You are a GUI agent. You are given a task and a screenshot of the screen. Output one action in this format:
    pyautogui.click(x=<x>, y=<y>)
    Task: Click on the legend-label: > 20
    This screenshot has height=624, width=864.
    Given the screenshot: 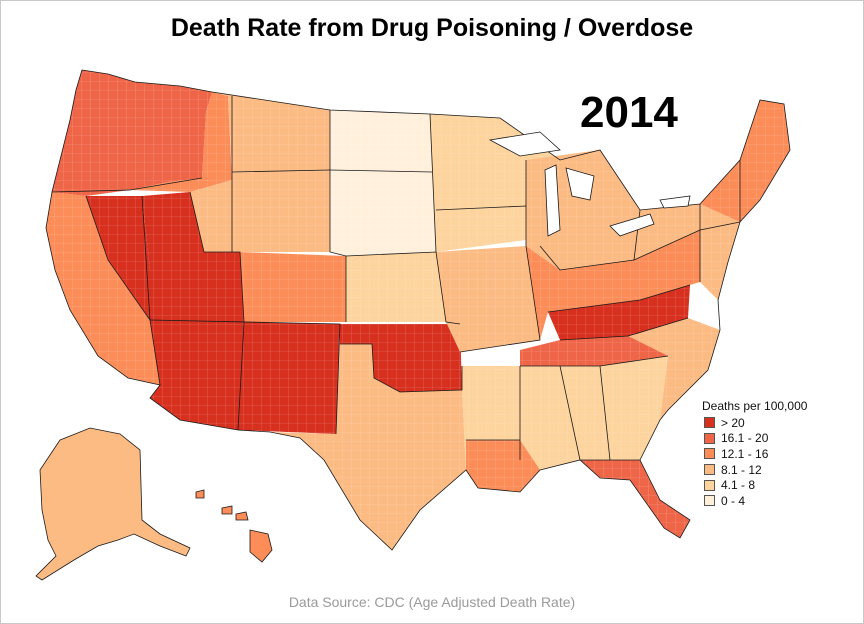 What is the action you would take?
    pyautogui.click(x=733, y=422)
    